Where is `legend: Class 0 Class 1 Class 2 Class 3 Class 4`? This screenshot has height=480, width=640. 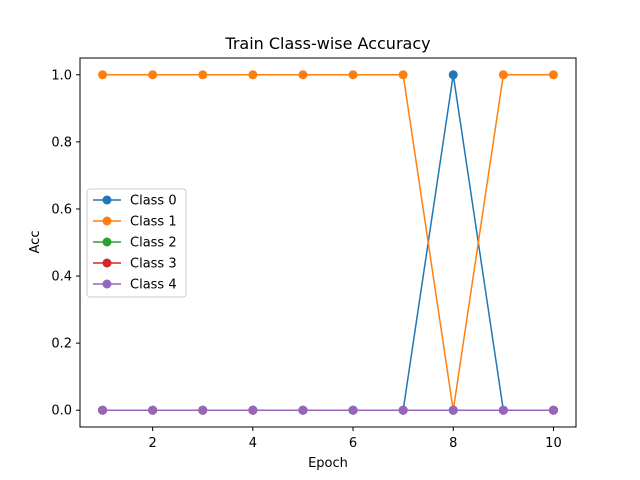 legend: Class 0 Class 1 Class 2 Class 3 Class 4 is located at coordinates (136, 243).